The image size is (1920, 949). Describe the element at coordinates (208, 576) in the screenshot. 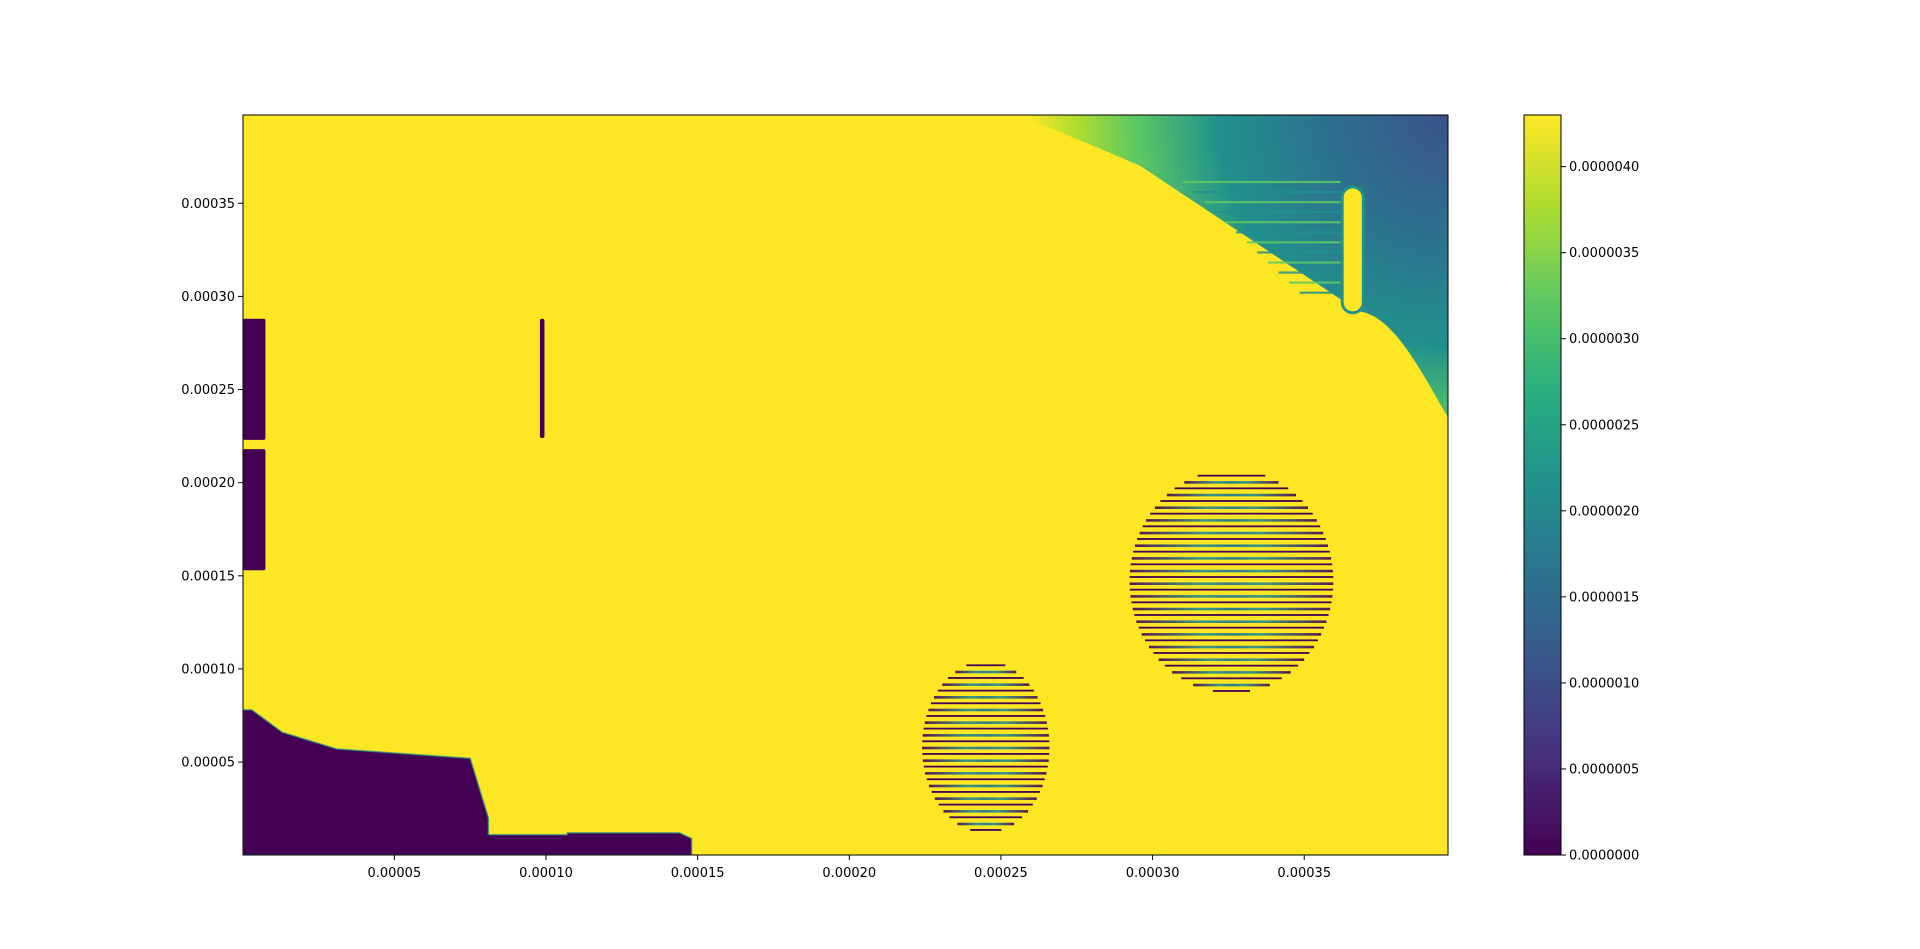

I see `y-tick-label: 0.00015` at that location.